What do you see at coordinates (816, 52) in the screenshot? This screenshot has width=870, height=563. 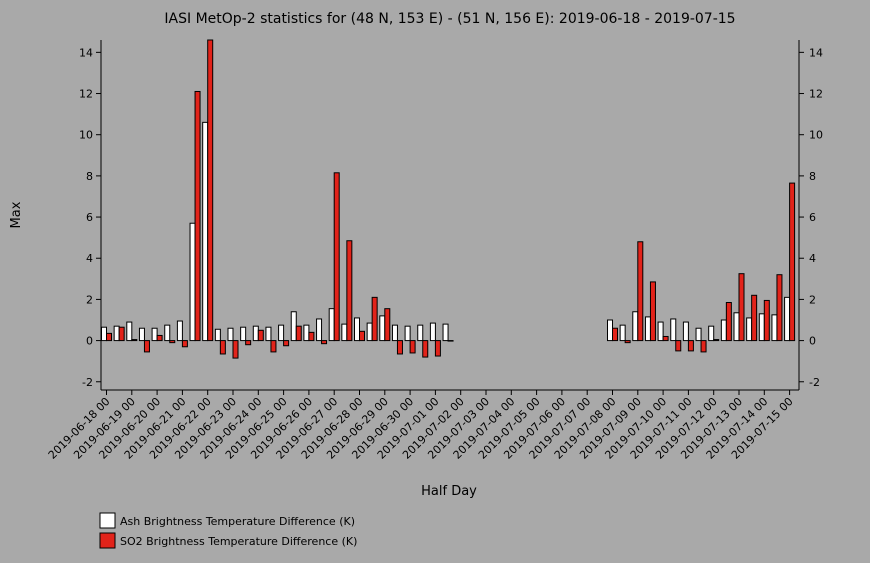 I see `y-tick-label-right: 14` at bounding box center [816, 52].